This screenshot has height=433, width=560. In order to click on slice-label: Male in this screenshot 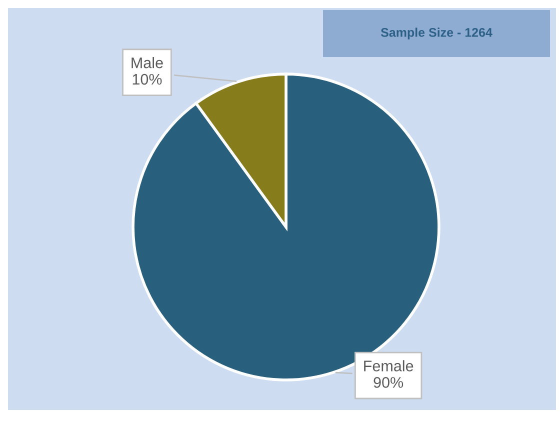, I will do `click(147, 62)`.